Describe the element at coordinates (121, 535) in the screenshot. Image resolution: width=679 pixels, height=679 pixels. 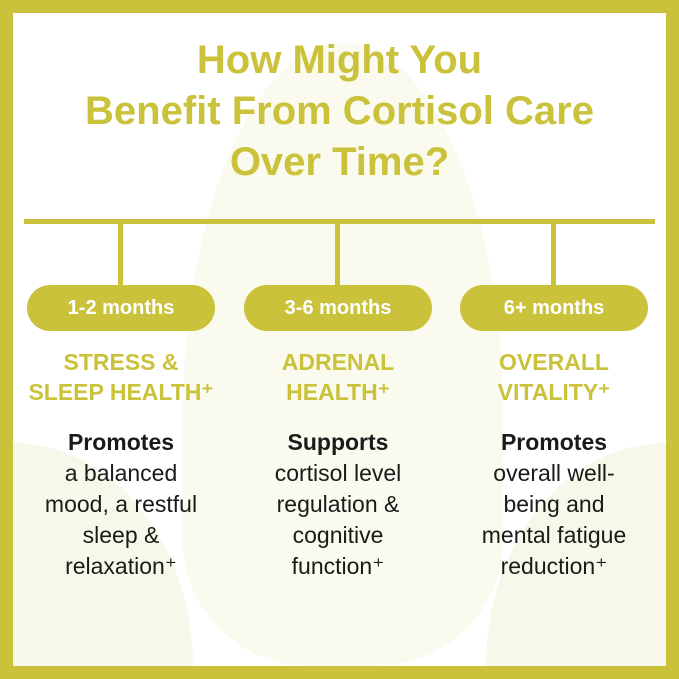
I see `desc-line: sleep &` at that location.